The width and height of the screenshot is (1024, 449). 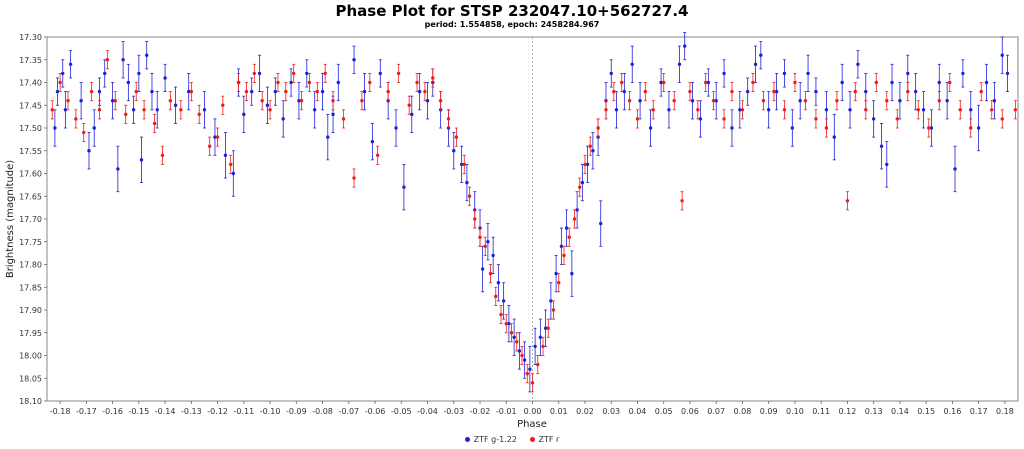 What do you see at coordinates (1005, 411) in the screenshot?
I see `x-tick-label: 0.18` at bounding box center [1005, 411].